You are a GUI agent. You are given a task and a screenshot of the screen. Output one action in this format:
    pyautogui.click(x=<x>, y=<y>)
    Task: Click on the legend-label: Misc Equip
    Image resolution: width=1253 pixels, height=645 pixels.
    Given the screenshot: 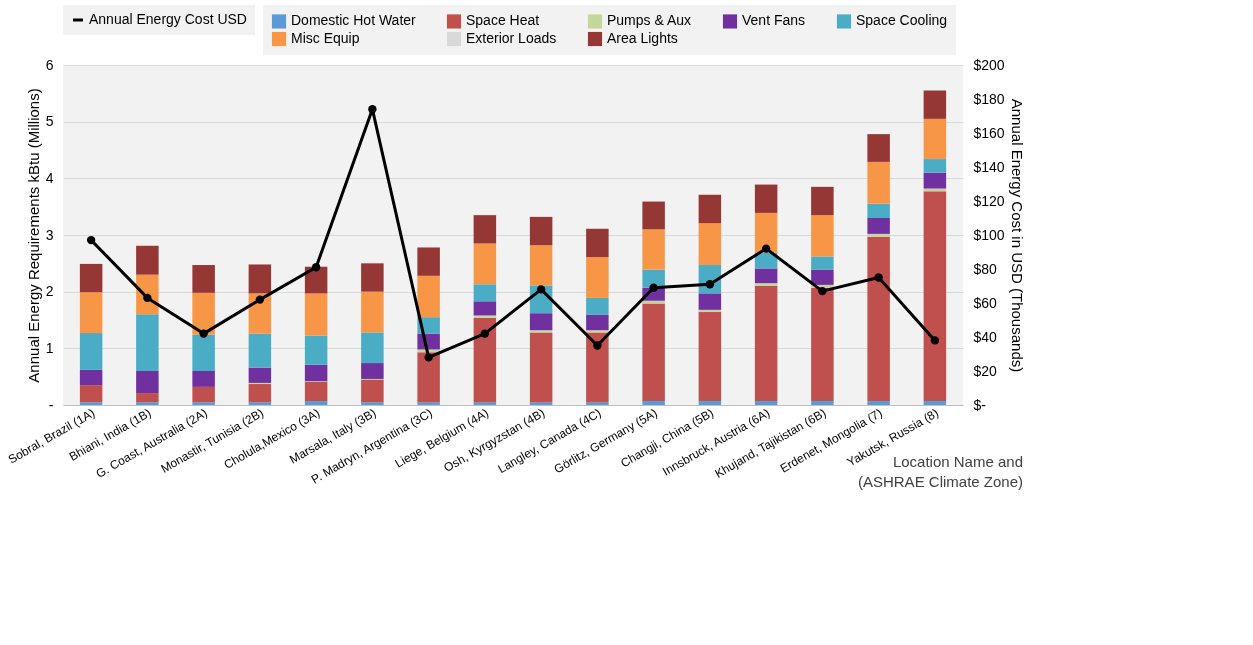 What is the action you would take?
    pyautogui.click(x=325, y=38)
    